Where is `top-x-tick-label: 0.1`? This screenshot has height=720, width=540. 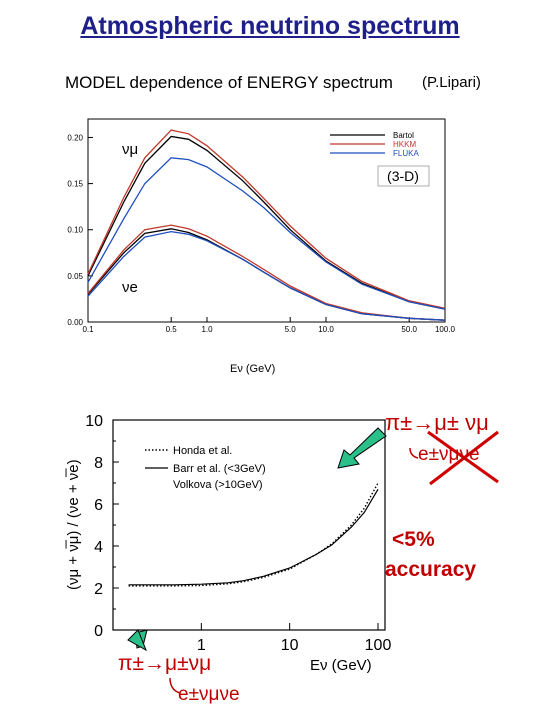 top-x-tick-label: 0.1 is located at coordinates (88, 329).